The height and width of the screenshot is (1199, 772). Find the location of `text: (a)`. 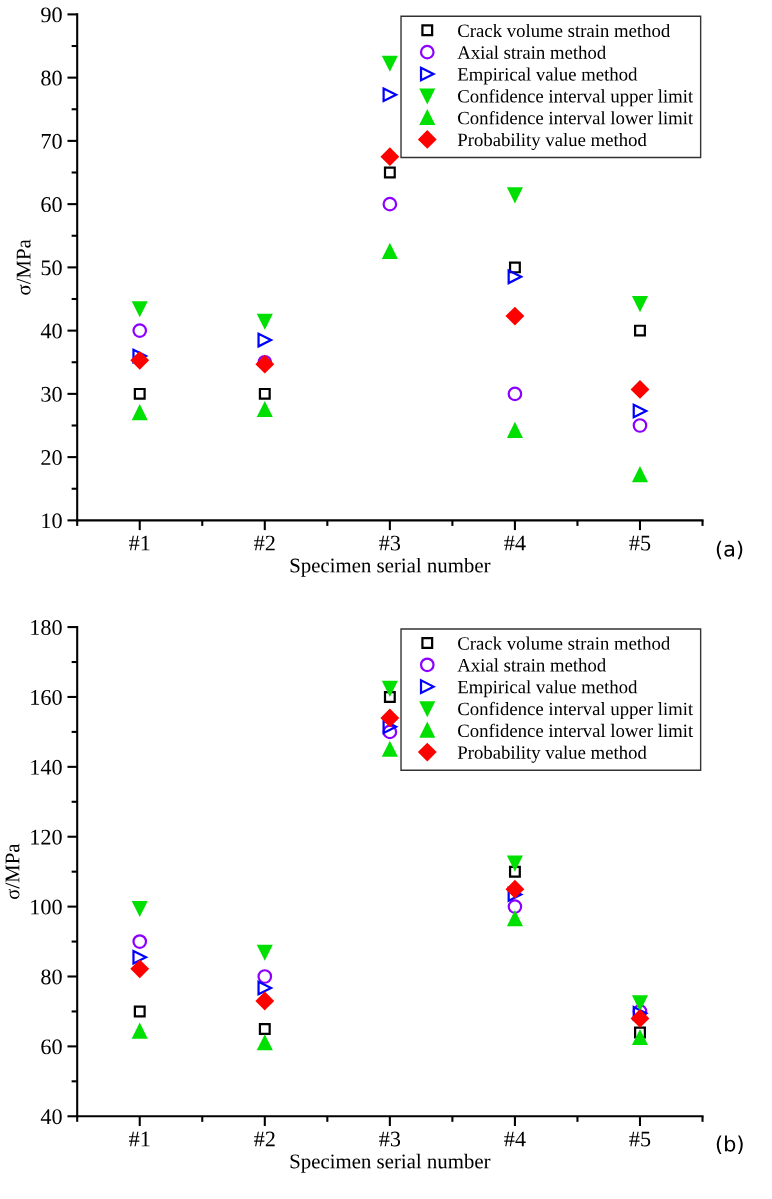

text: (a) is located at coordinates (729, 550).